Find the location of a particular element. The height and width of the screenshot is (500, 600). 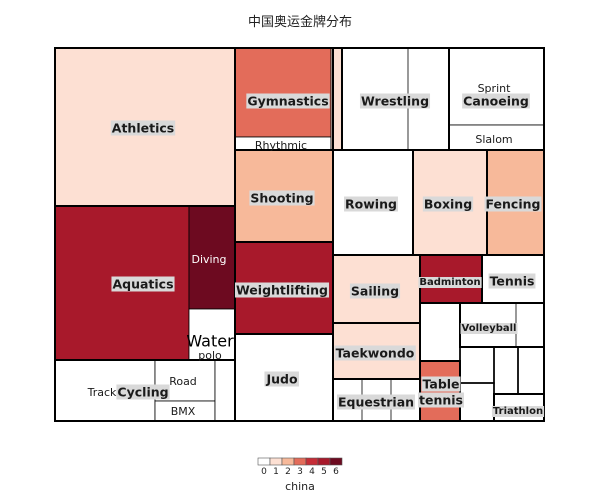

sport-label-triathlon-background is located at coordinates (518, 411).